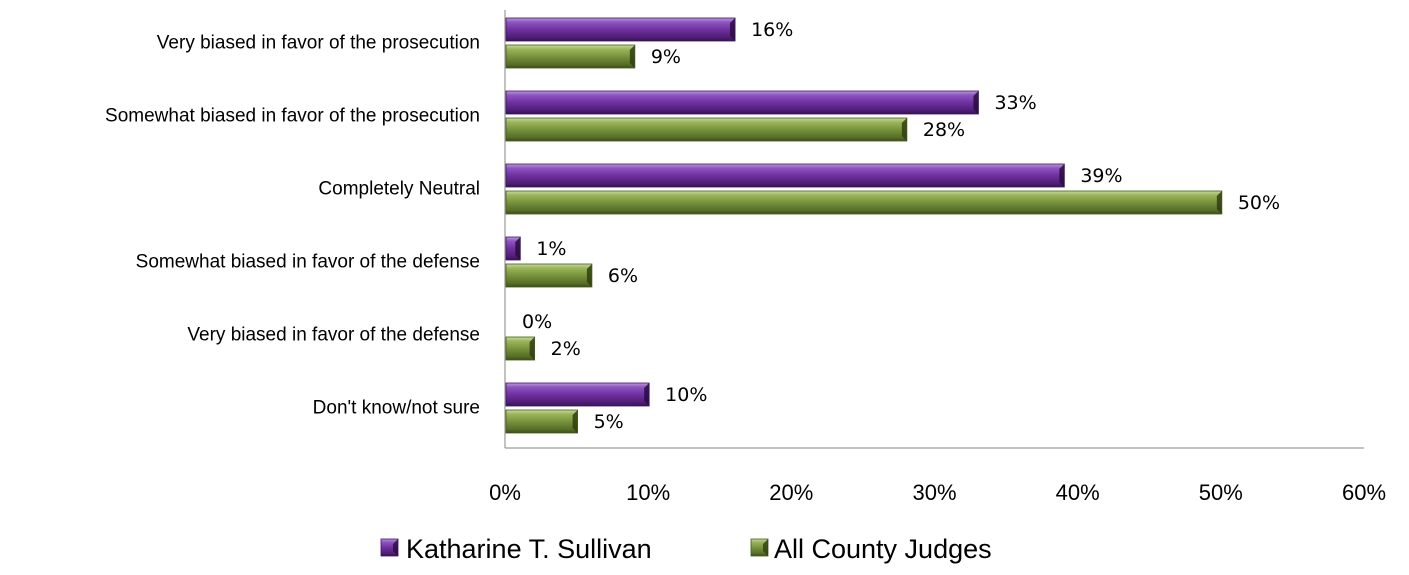  What do you see at coordinates (318, 43) in the screenshot?
I see `category-label-1: Very biased in favor of the prosecution` at bounding box center [318, 43].